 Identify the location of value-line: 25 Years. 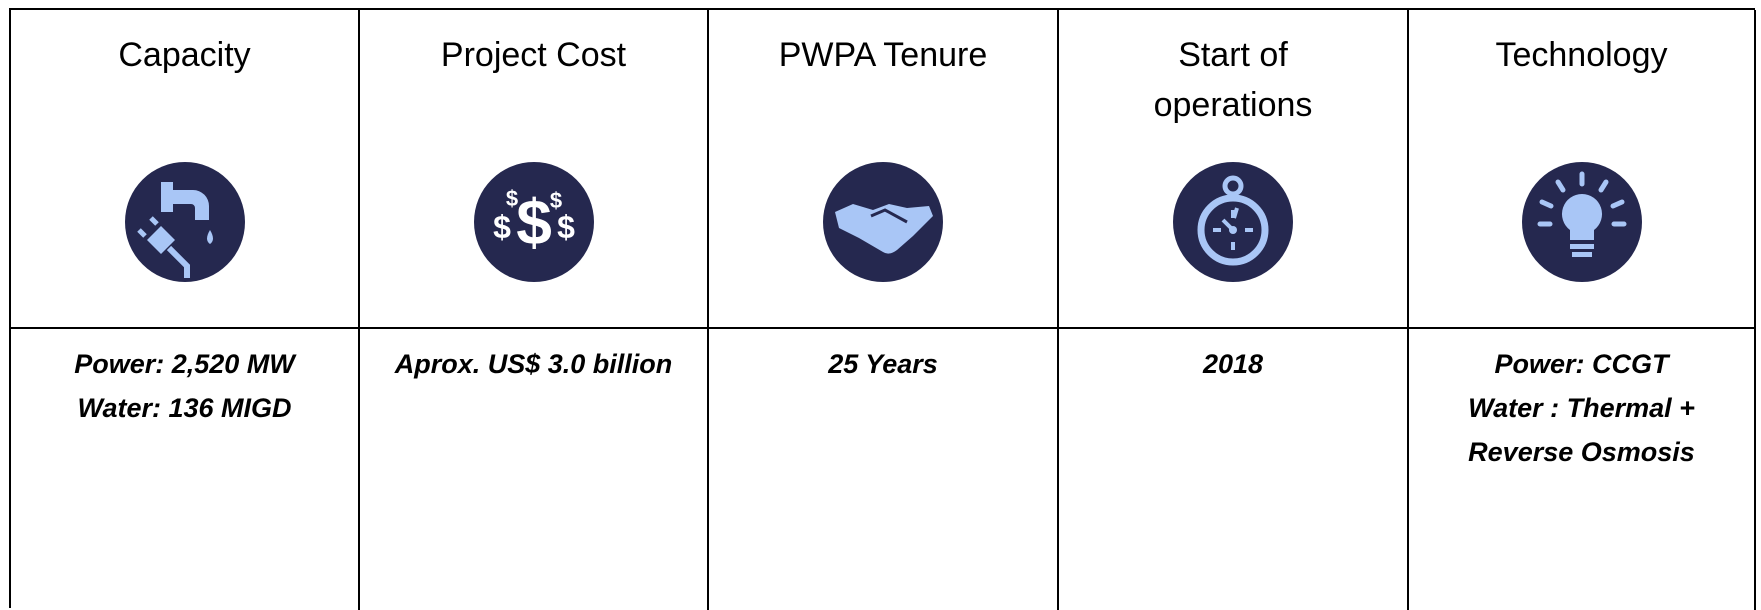
(883, 364).